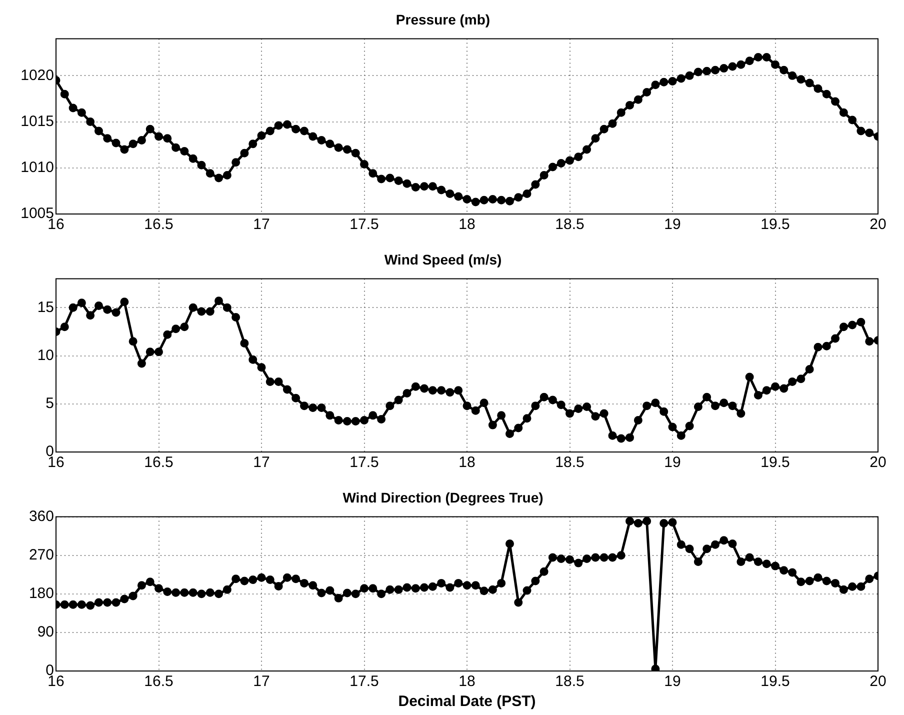 This screenshot has height=715, width=904. I want to click on y-tick-label: 180, so click(41, 593).